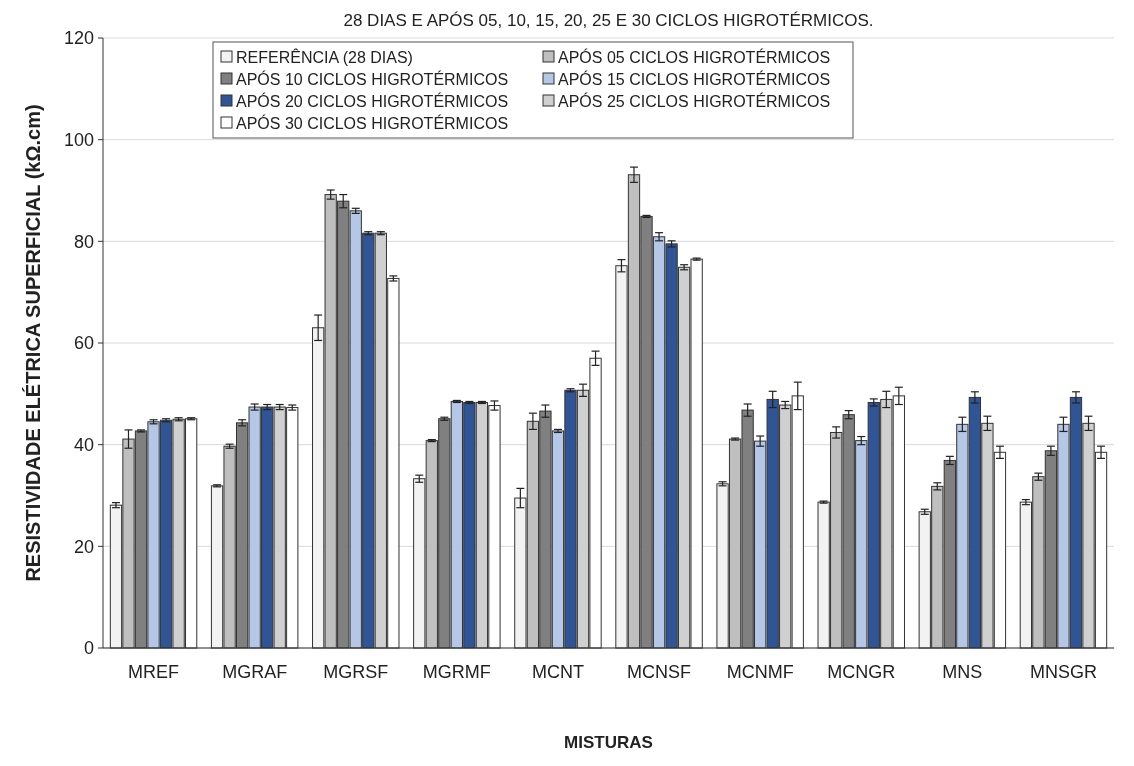 Image resolution: width=1134 pixels, height=766 pixels. Describe the element at coordinates (78, 139) in the screenshot. I see `y-tick-label: 100` at that location.